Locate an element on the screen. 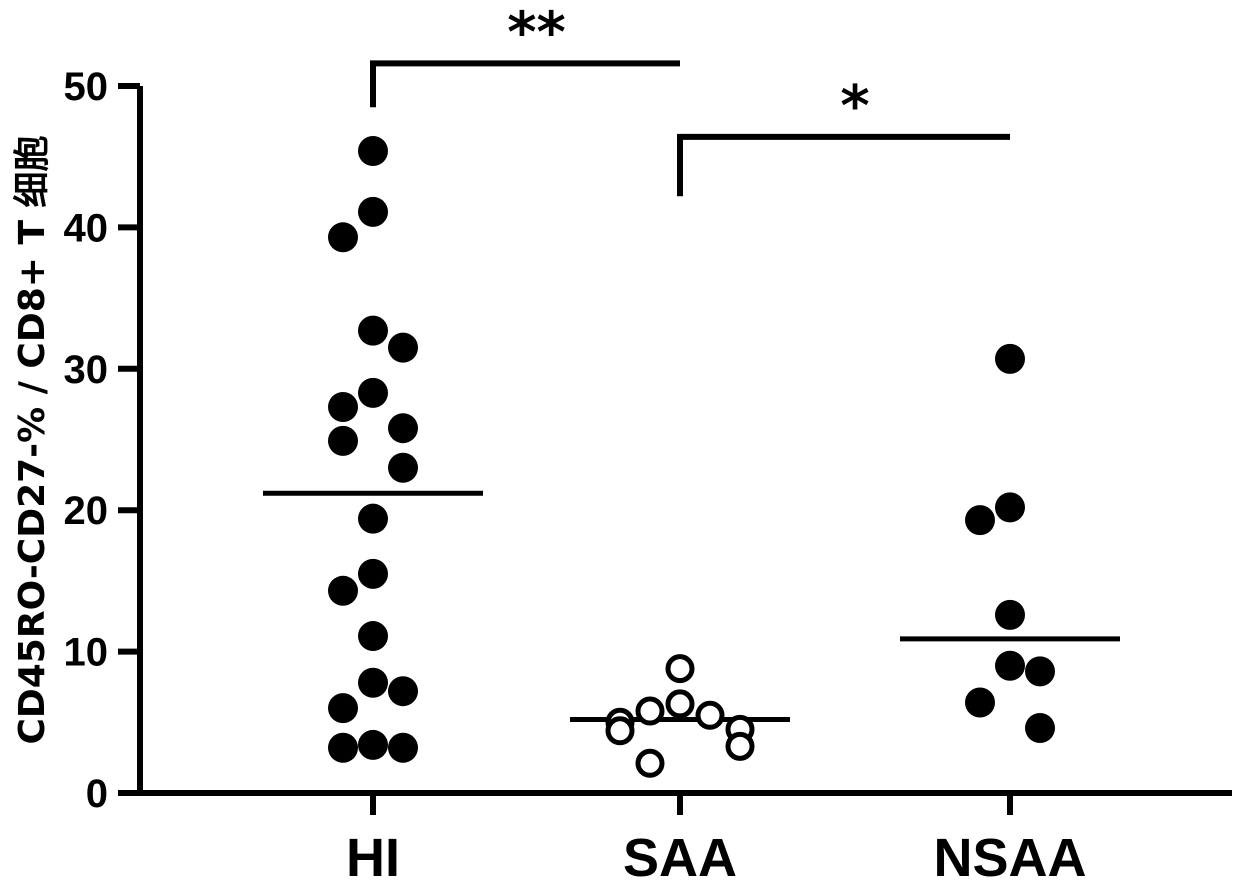 The image size is (1240, 886). y-tick-label: 40 is located at coordinates (86, 228).